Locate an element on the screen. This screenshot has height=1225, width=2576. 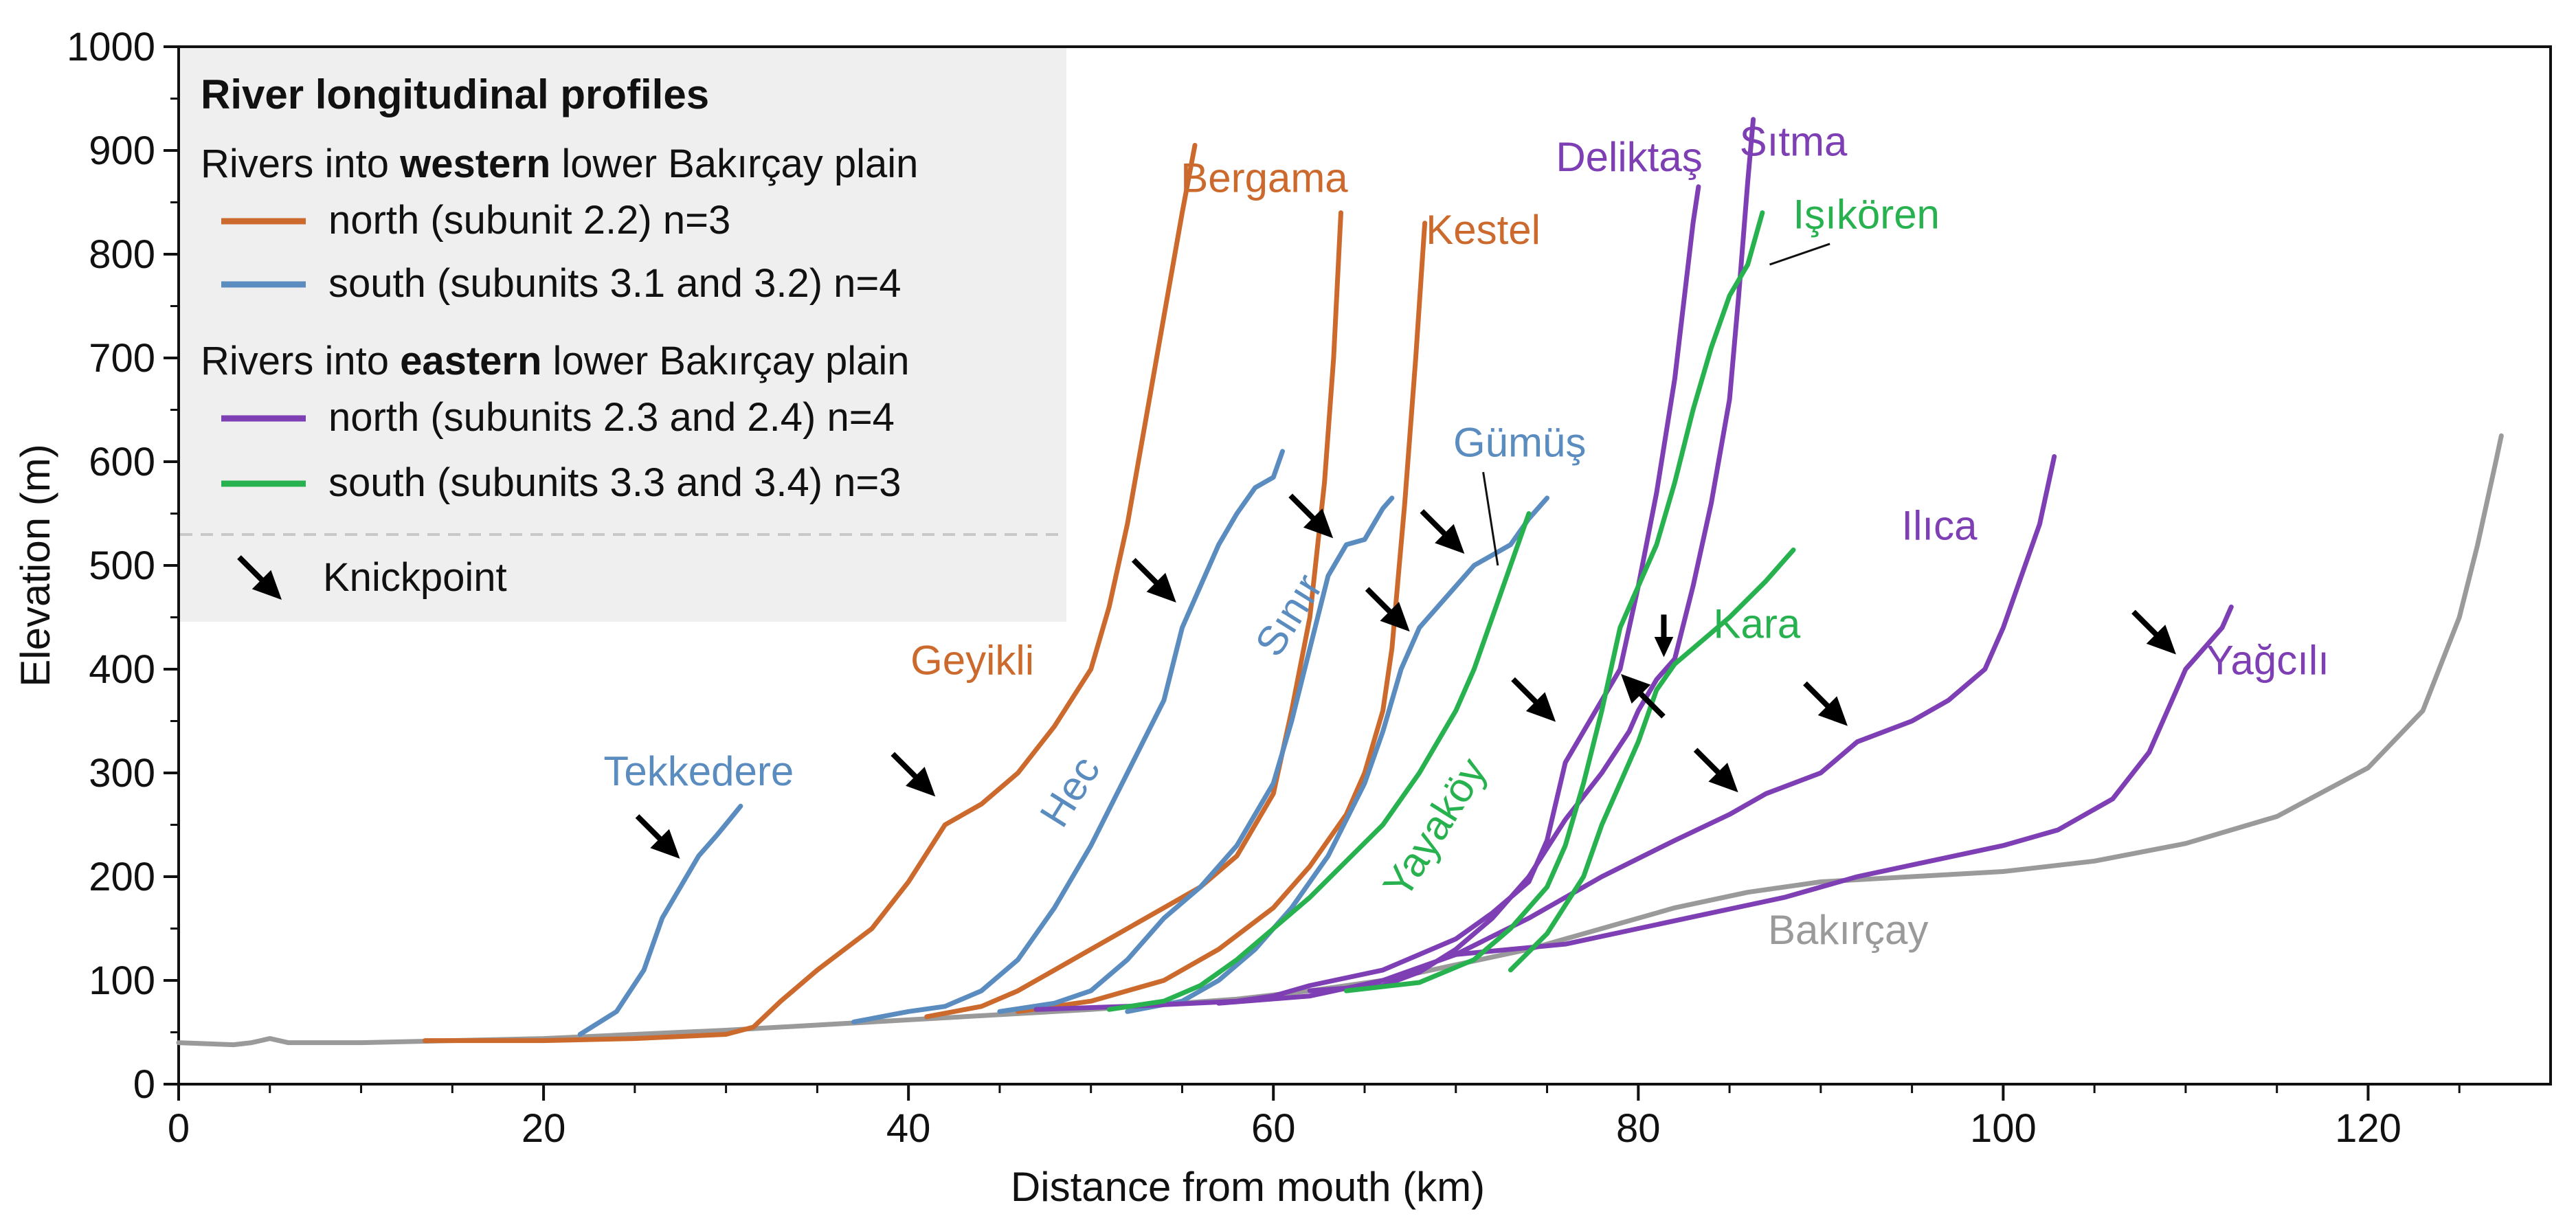
knickpoint-arrow-s-tma is located at coordinates (1715, 770).